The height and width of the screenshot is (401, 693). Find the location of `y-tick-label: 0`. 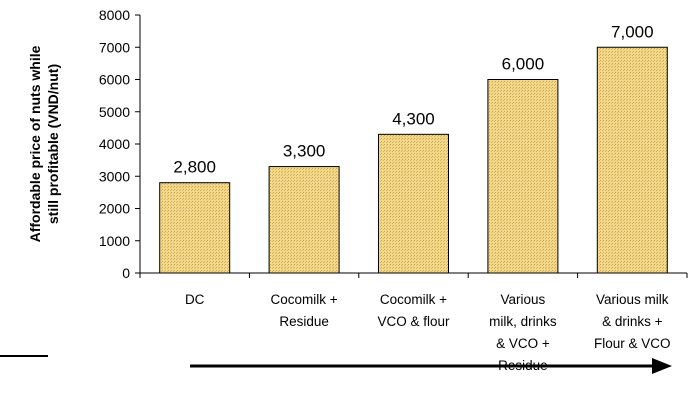

y-tick-label: 0 is located at coordinates (126, 273).